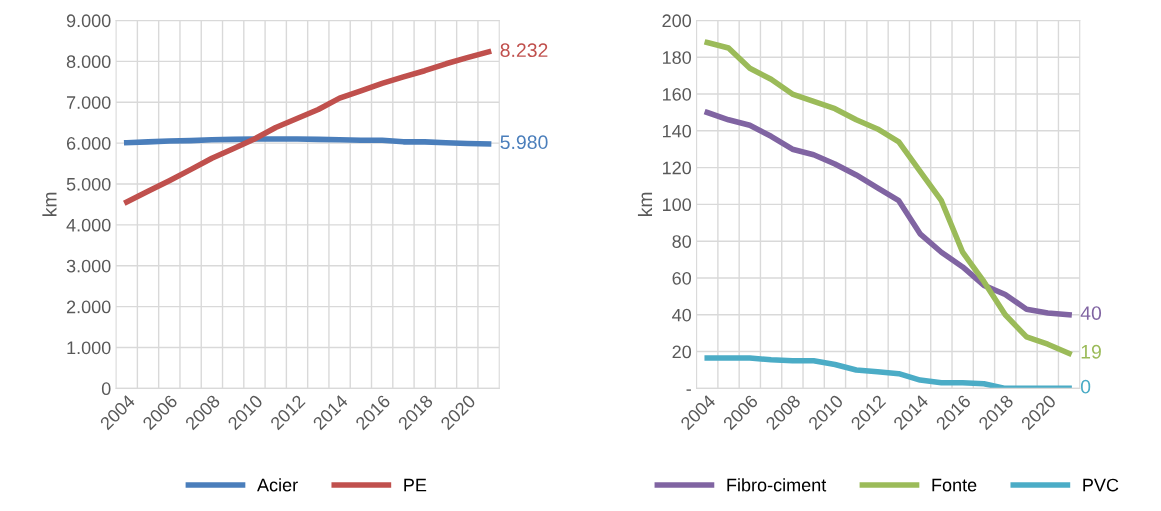 The image size is (1161, 511). What do you see at coordinates (88, 62) in the screenshot?
I see `y-tick-label: 8.000` at bounding box center [88, 62].